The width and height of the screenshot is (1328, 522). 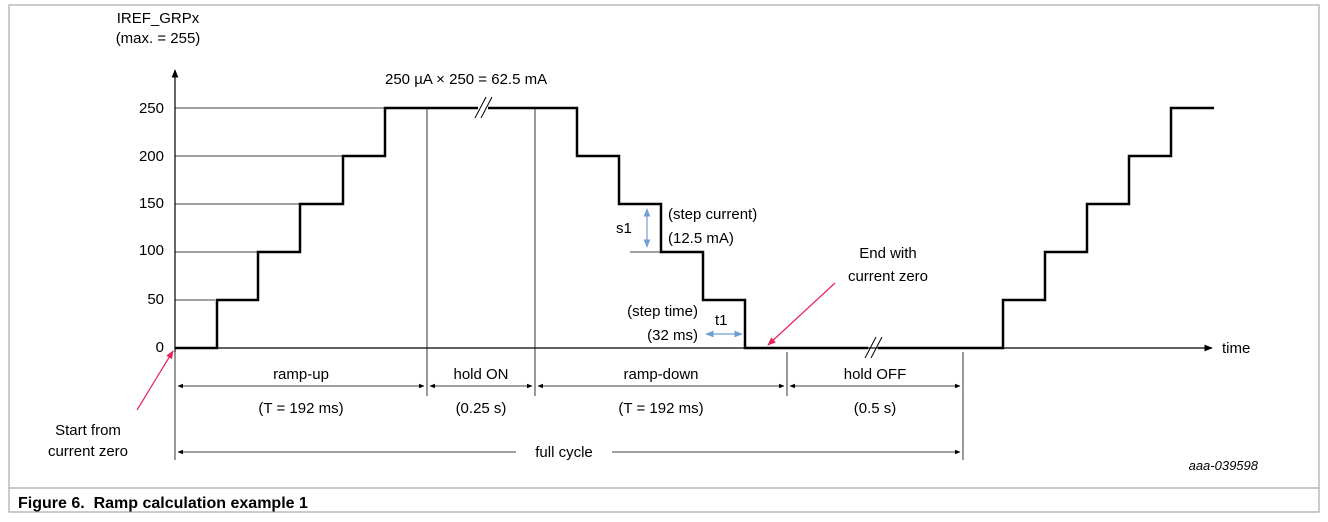 I want to click on y-tick-label: 50, so click(x=155, y=299).